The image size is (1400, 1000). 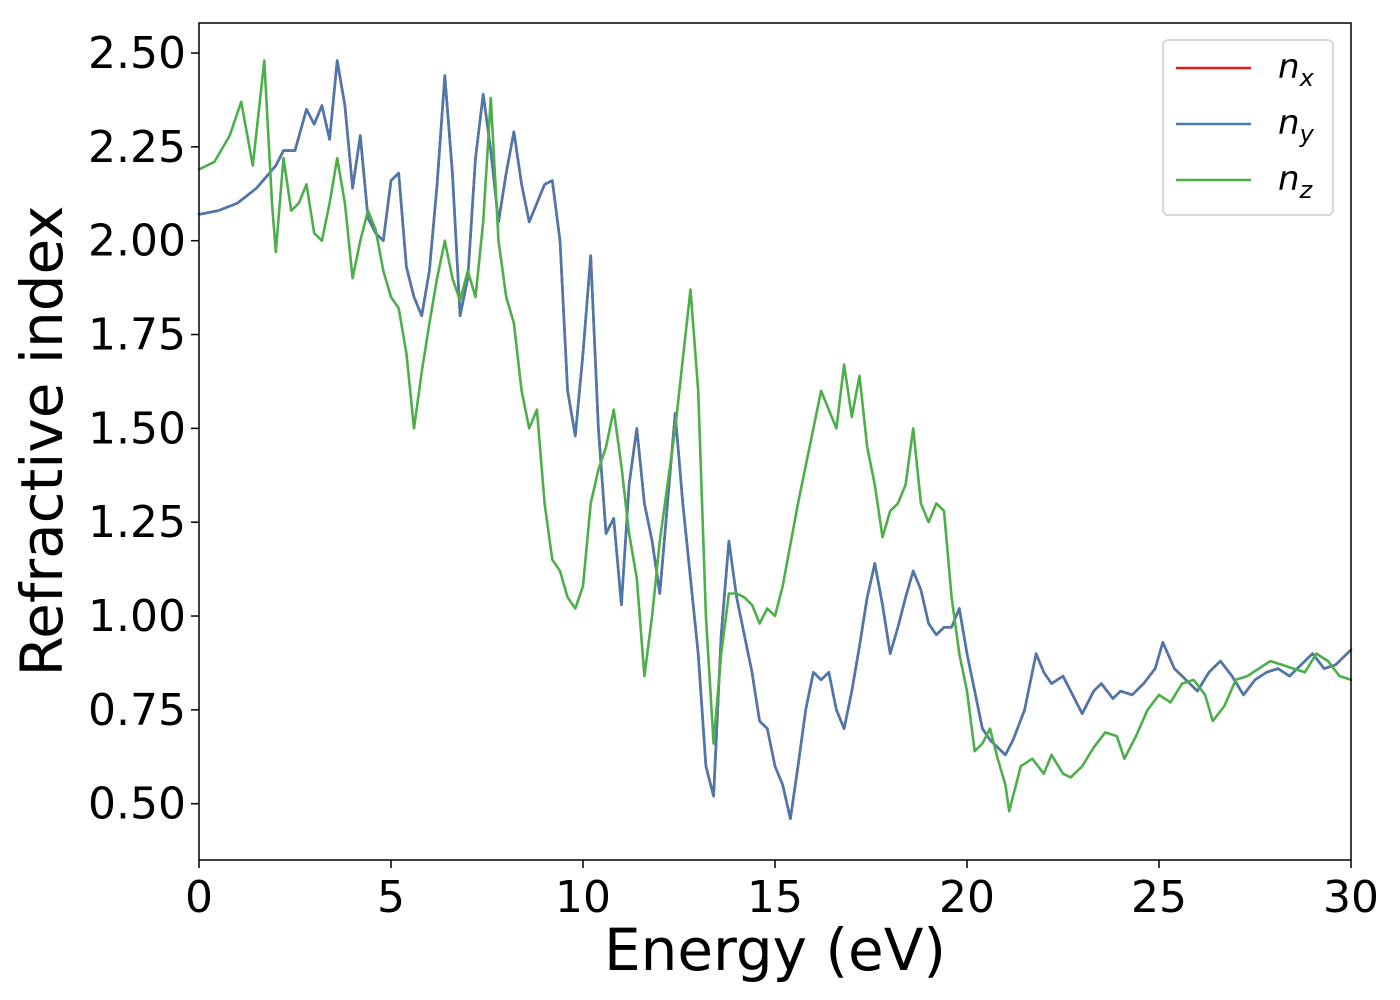 What do you see at coordinates (199, 897) in the screenshot?
I see `x-tick-label: 0` at bounding box center [199, 897].